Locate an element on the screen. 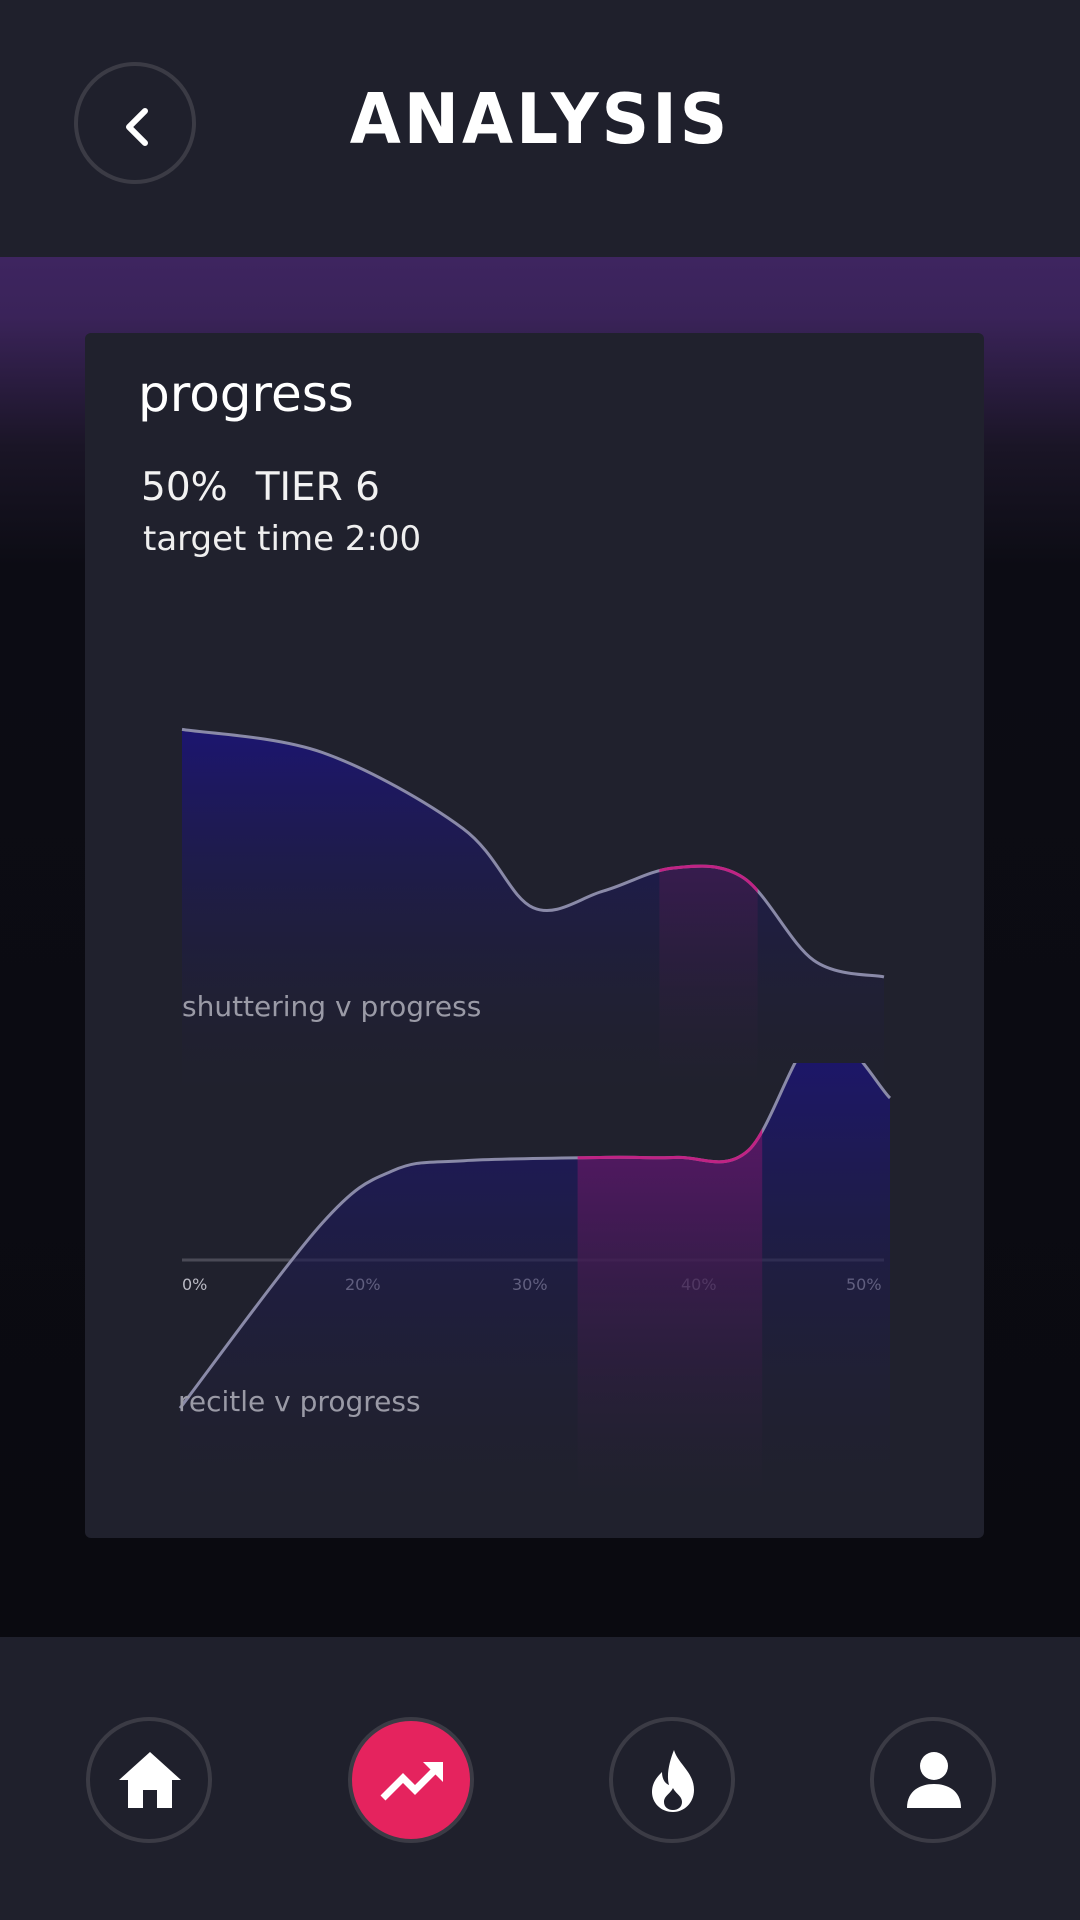 The image size is (1080, 1920). highlight-band is located at coordinates (670, 1283).